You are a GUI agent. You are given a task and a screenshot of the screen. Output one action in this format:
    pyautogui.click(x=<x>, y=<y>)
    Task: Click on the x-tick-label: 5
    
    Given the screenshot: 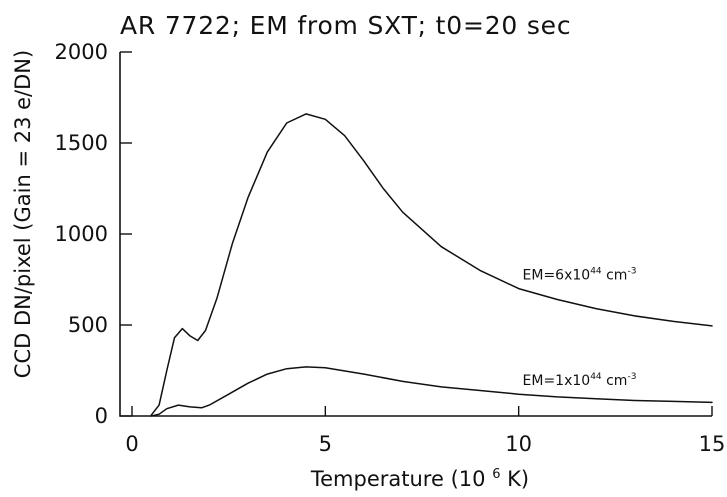 What is the action you would take?
    pyautogui.click(x=325, y=444)
    